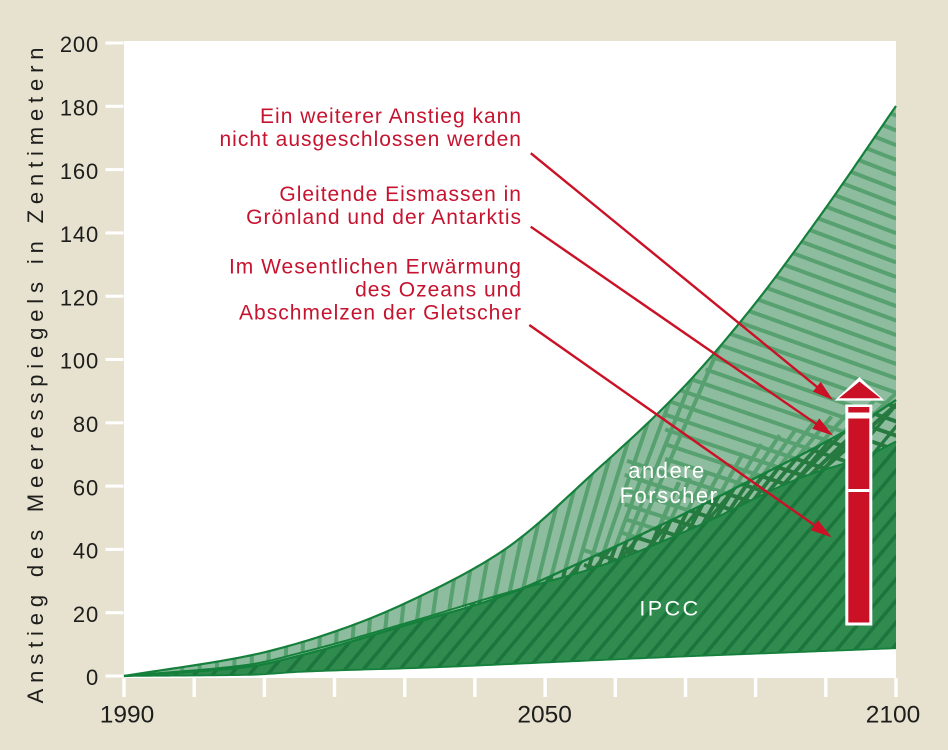 This screenshot has width=948, height=750. Describe the element at coordinates (380, 313) in the screenshot. I see `svg-text: Abschmelzen der Gletscher` at that location.